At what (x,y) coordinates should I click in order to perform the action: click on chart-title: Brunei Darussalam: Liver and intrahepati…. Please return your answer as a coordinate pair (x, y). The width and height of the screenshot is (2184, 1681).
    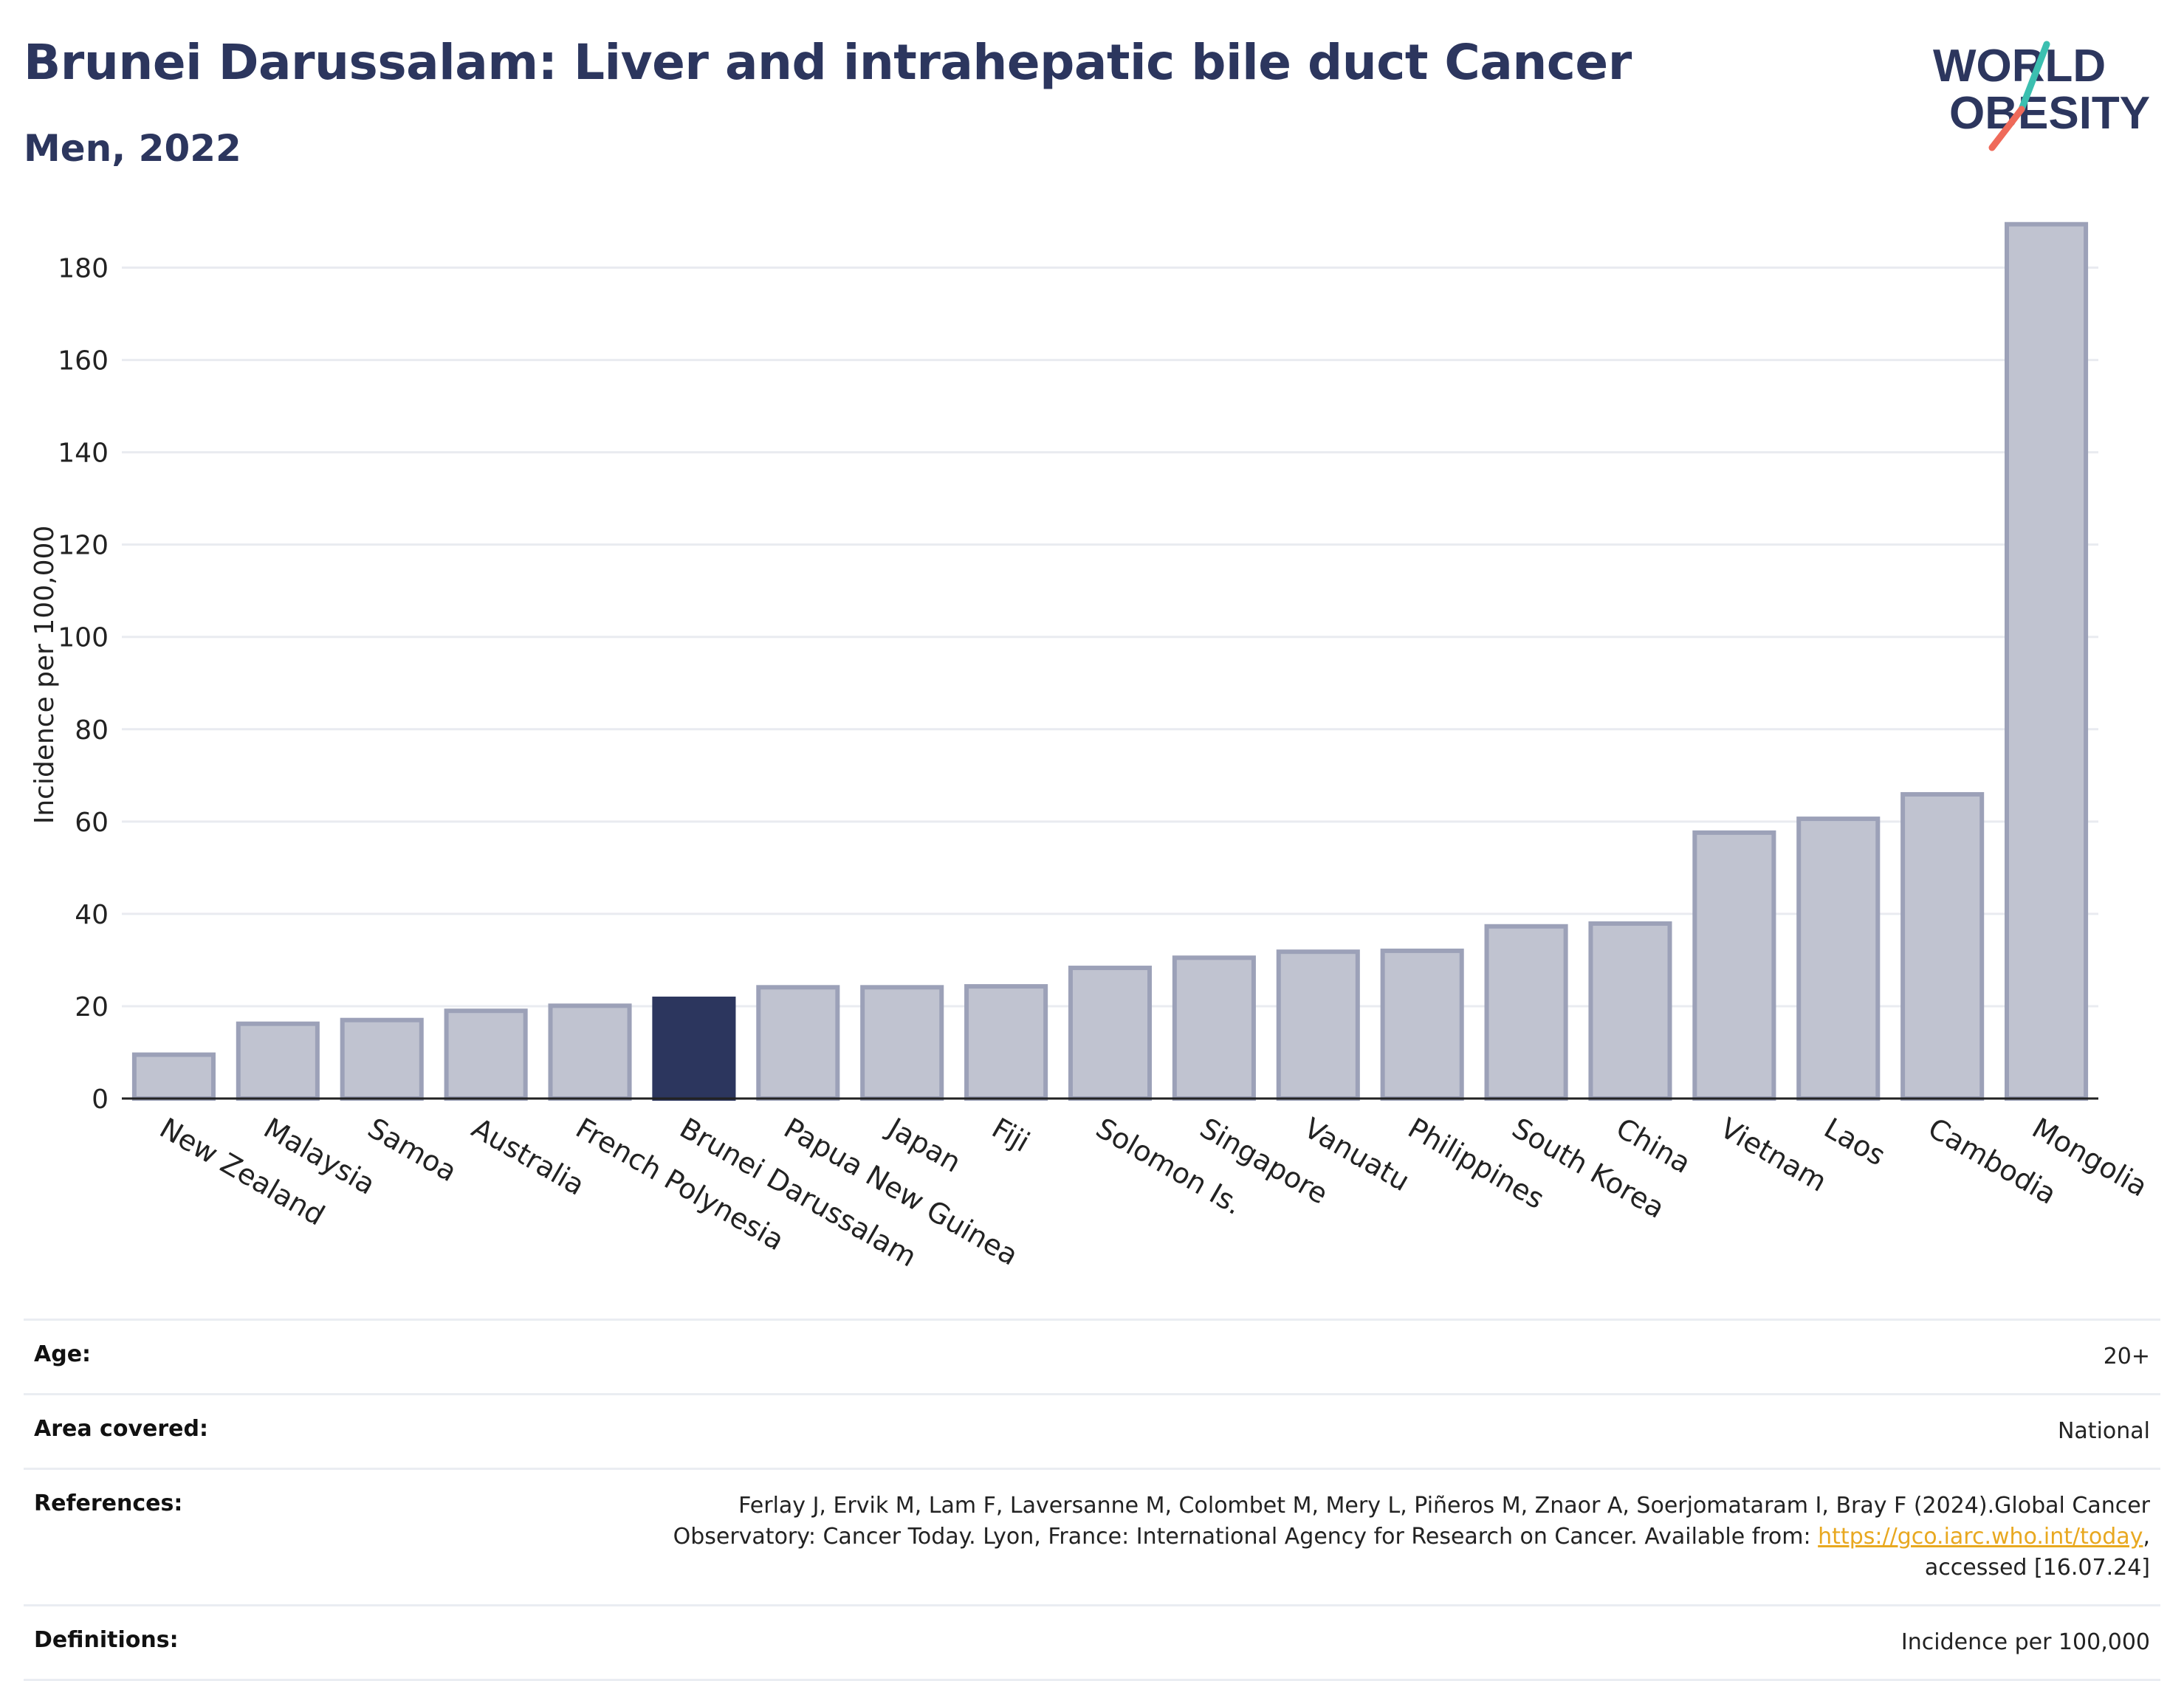
    Looking at the image, I should click on (828, 62).